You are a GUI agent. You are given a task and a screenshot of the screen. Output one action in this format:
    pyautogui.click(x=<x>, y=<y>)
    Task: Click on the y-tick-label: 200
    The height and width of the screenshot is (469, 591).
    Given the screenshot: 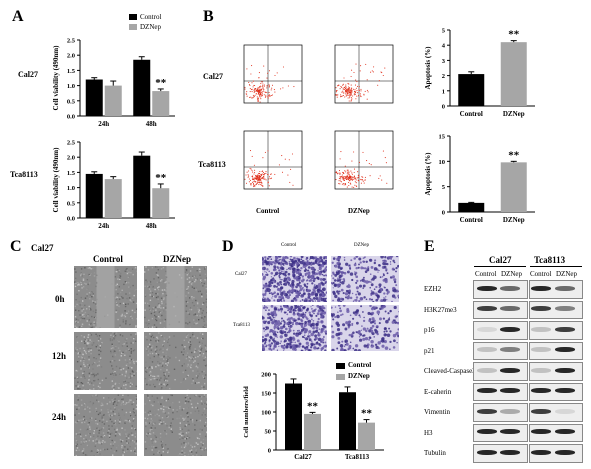 What is the action you would take?
    pyautogui.click(x=266, y=375)
    